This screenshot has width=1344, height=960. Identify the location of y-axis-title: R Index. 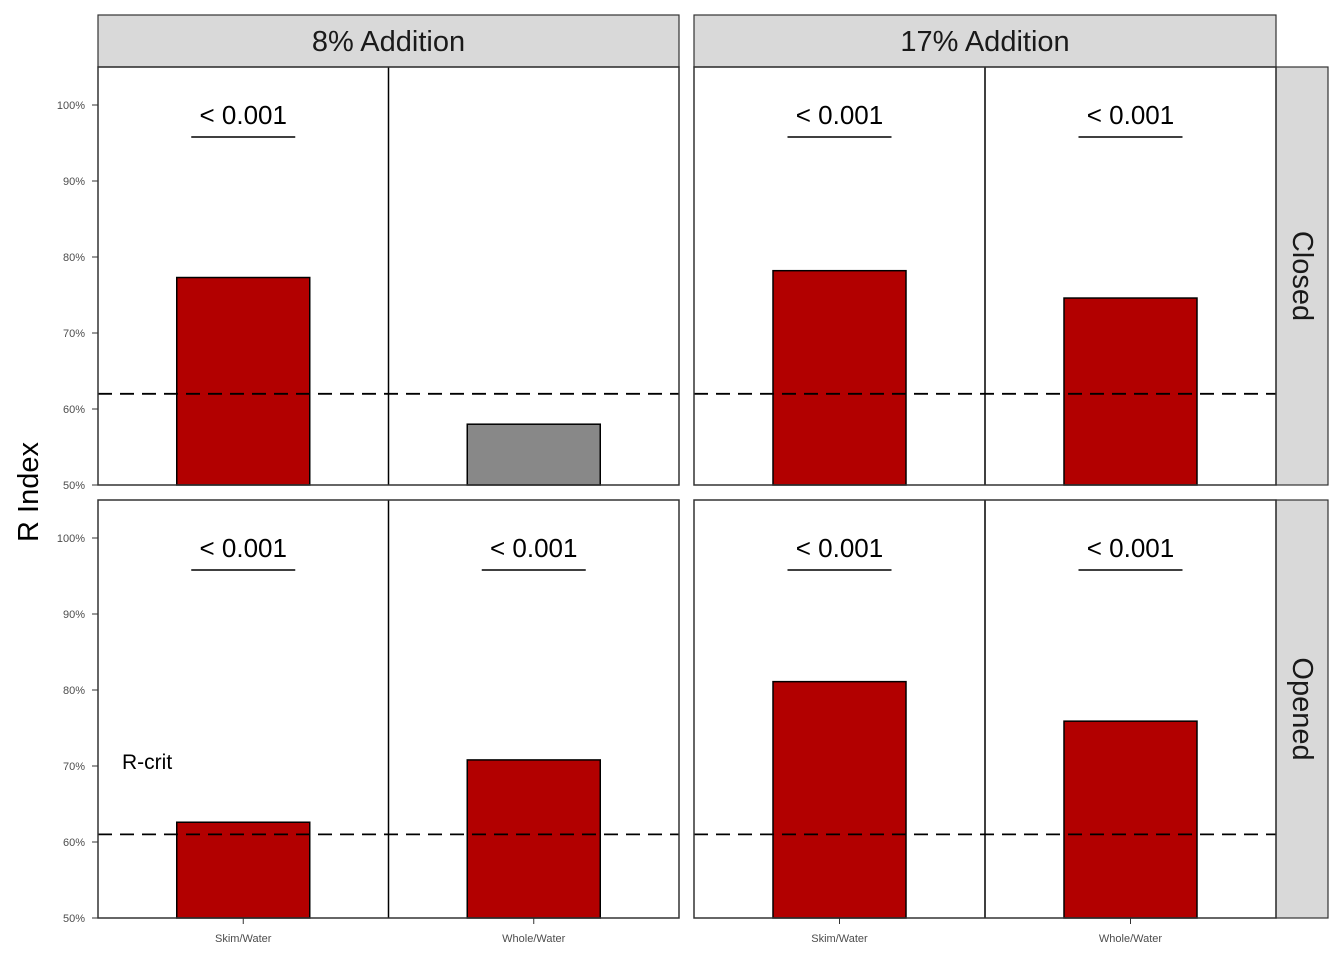
(29, 492).